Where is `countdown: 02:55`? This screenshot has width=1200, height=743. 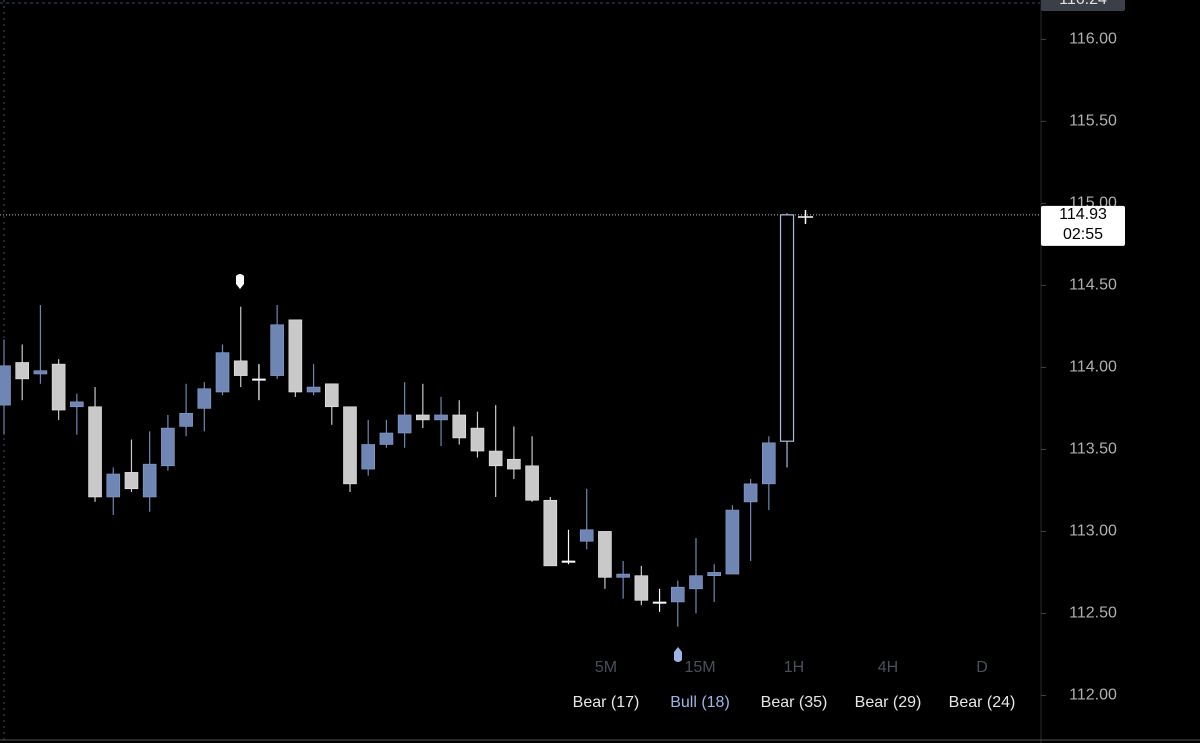
countdown: 02:55 is located at coordinates (1083, 234).